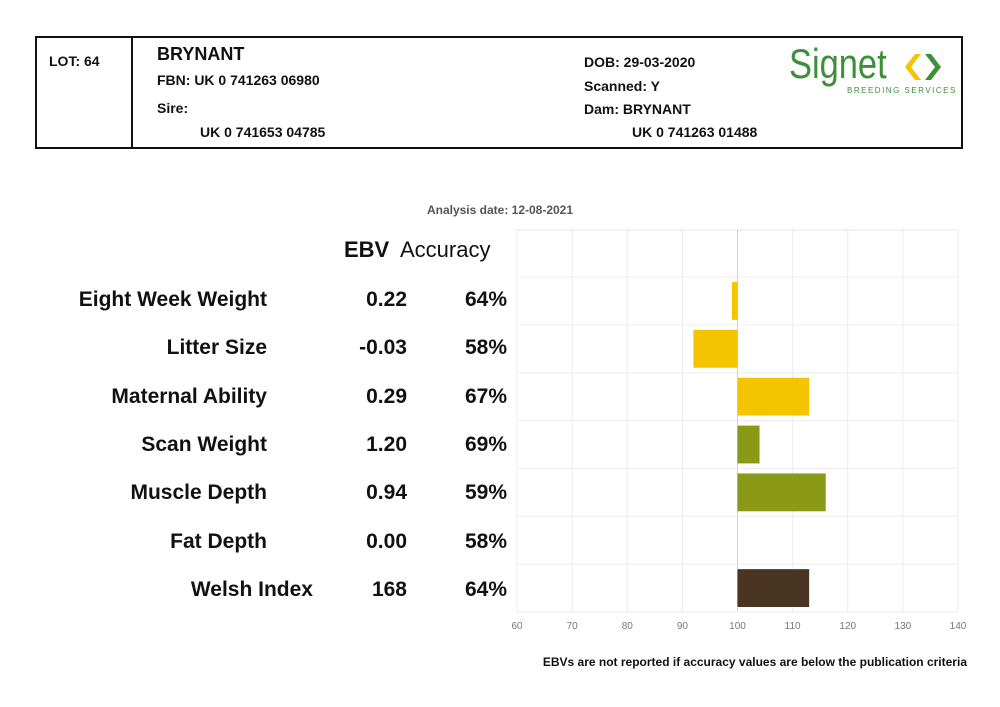  I want to click on x-tick-label: 90, so click(683, 626).